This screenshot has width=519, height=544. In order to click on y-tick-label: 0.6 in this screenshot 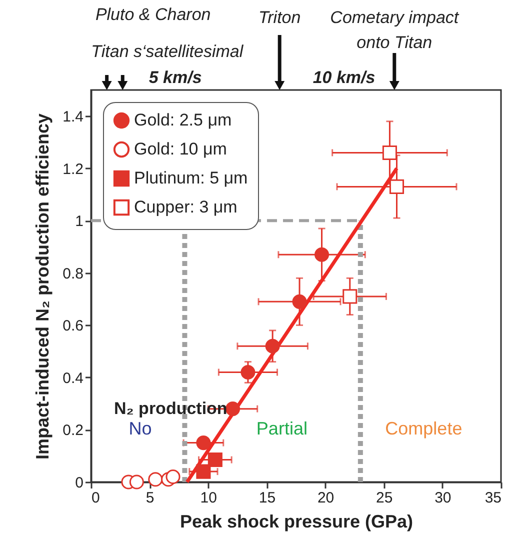, I will do `click(73, 326)`.